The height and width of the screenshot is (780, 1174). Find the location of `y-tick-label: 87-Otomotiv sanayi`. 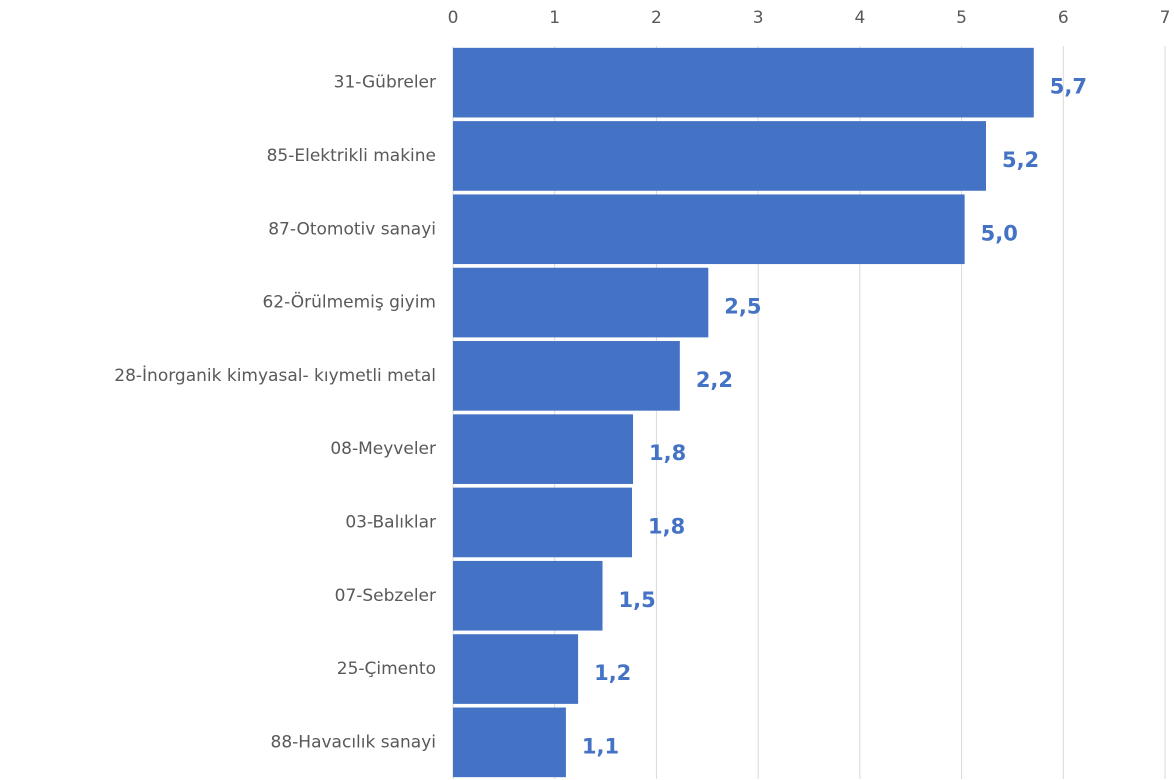

y-tick-label: 87-Otomotiv sanayi is located at coordinates (352, 229).